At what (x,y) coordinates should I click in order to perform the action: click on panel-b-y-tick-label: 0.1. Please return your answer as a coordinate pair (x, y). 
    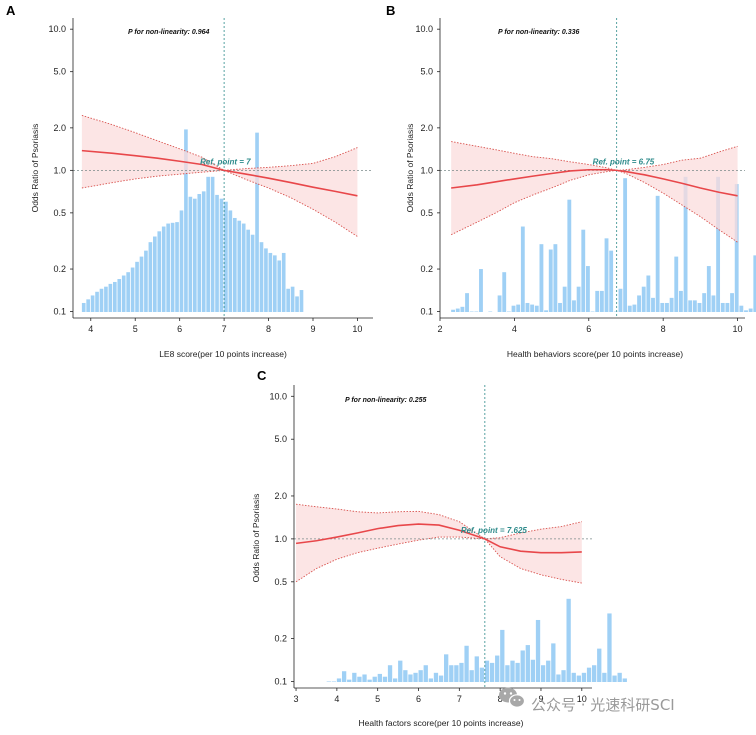
    Looking at the image, I should click on (426, 312).